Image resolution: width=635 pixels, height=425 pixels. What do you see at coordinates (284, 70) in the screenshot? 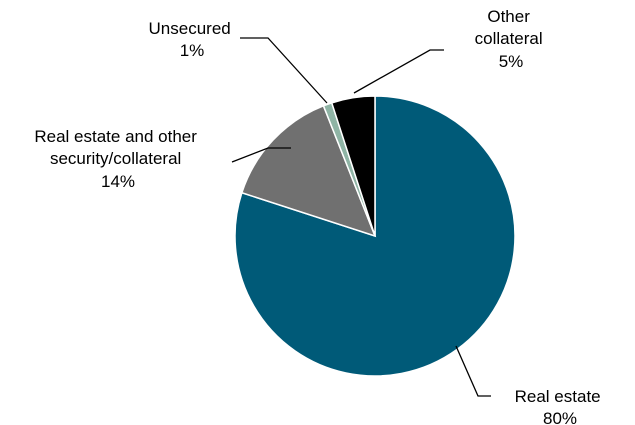
I see `leader-line-unsecured` at bounding box center [284, 70].